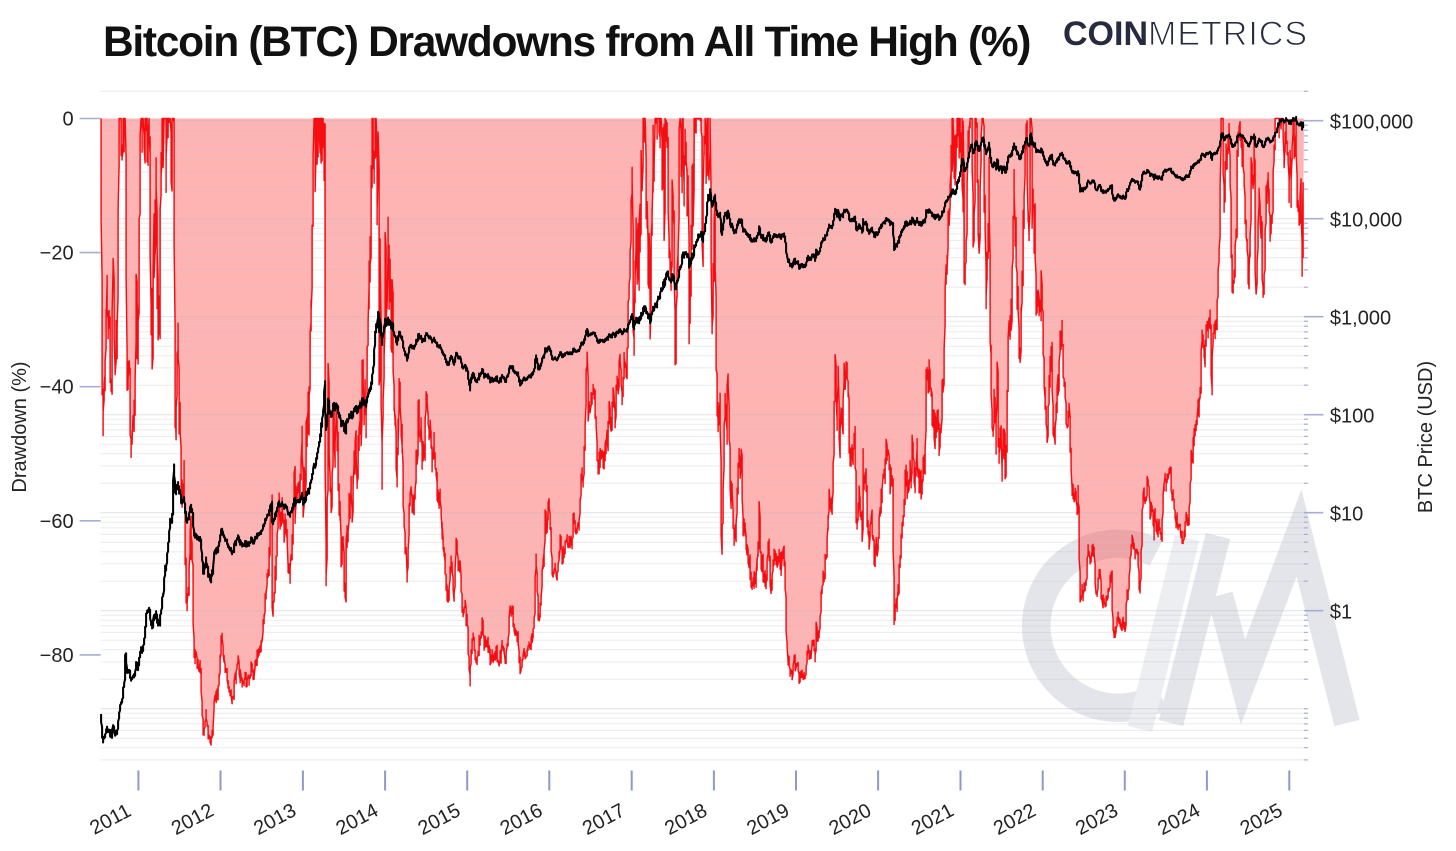 Image resolution: width=1456 pixels, height=851 pixels. What do you see at coordinates (57, 522) in the screenshot?
I see `svg-text: −60` at bounding box center [57, 522].